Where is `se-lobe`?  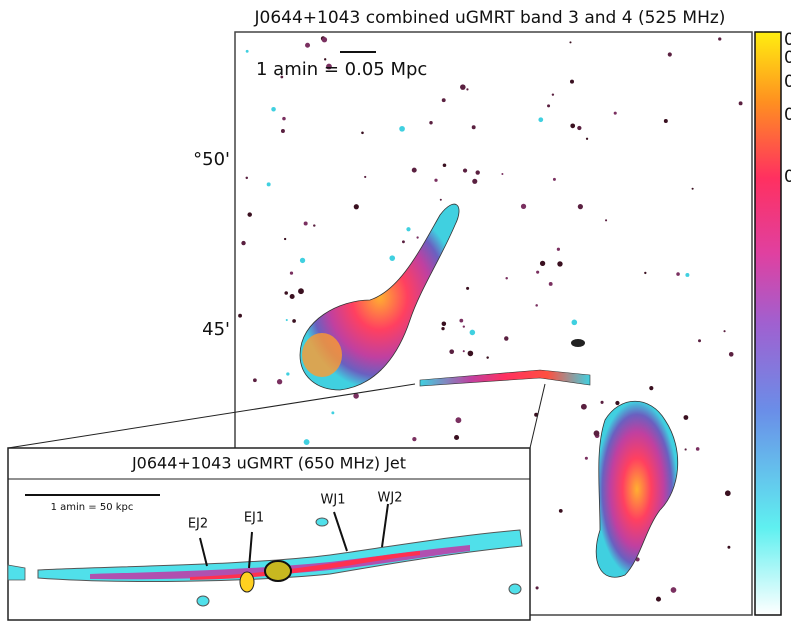 se-lobe is located at coordinates (637, 489).